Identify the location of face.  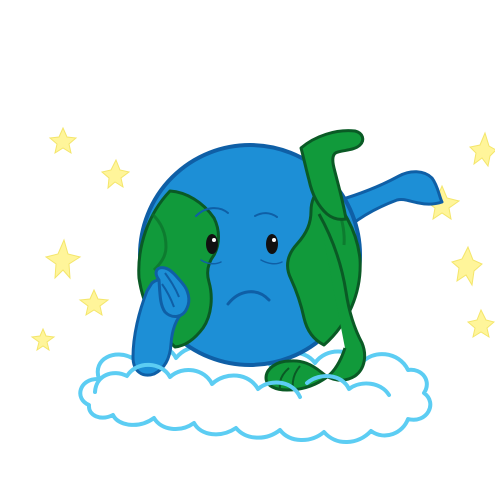
(239, 256).